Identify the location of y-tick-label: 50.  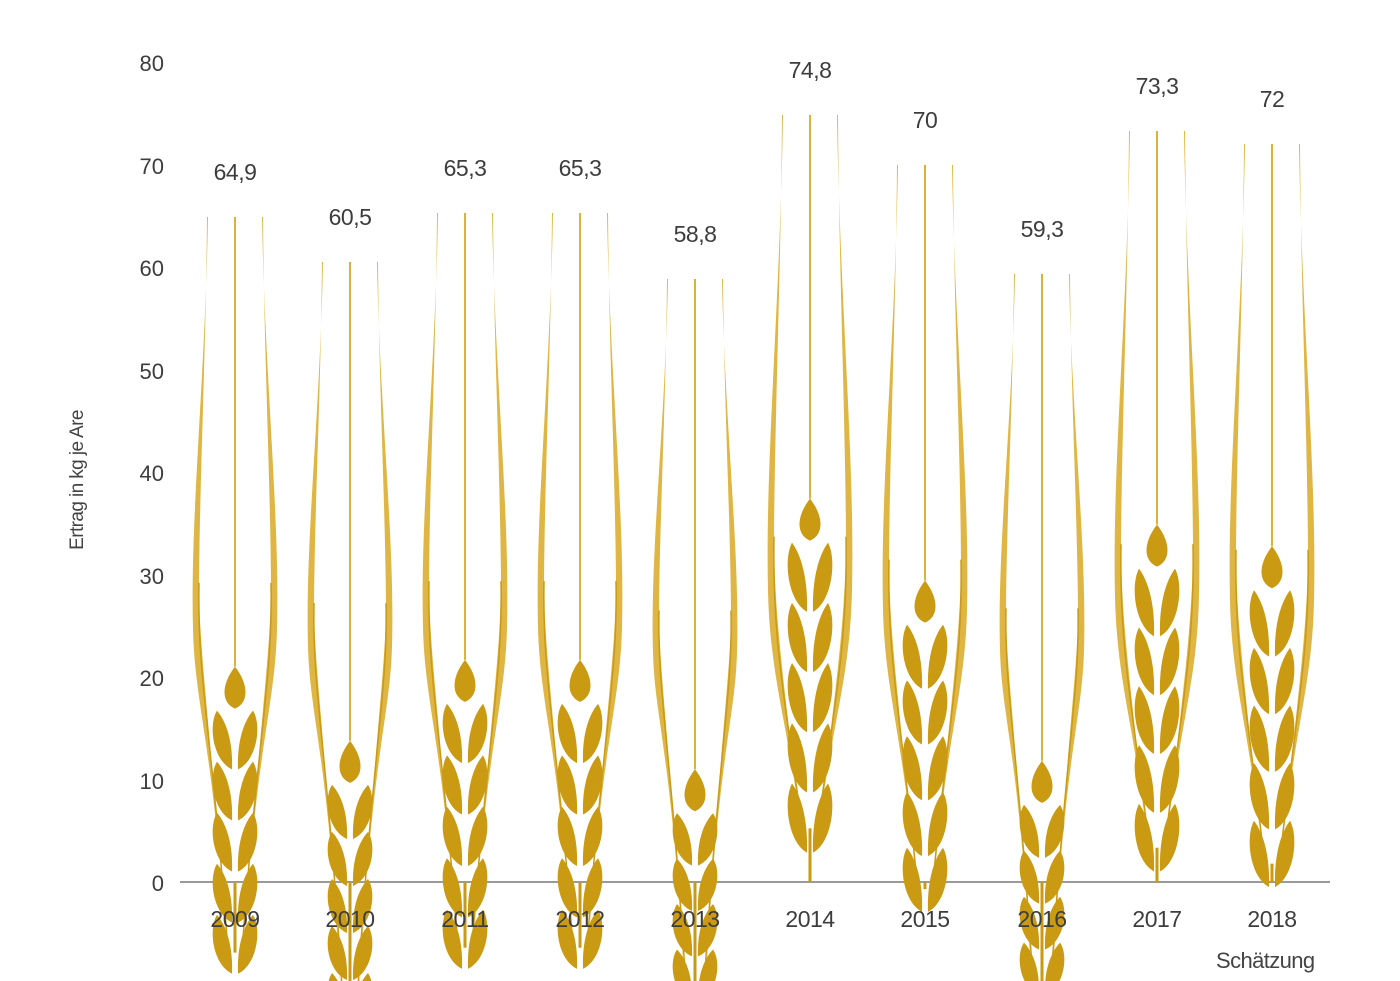
(151, 371).